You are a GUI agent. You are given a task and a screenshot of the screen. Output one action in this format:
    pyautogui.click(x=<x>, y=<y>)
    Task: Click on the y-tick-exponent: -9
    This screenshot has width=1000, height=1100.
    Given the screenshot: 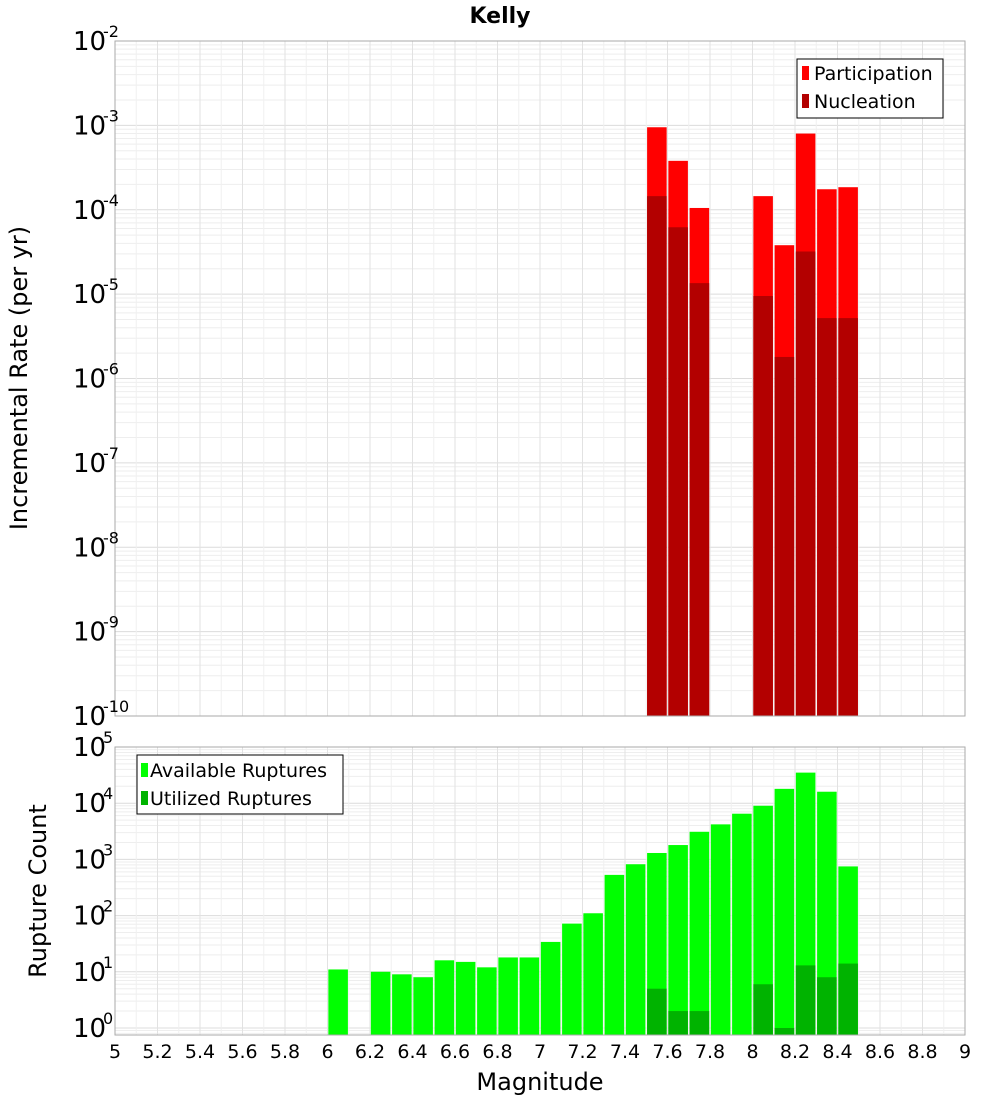 What is the action you would take?
    pyautogui.click(x=111, y=622)
    